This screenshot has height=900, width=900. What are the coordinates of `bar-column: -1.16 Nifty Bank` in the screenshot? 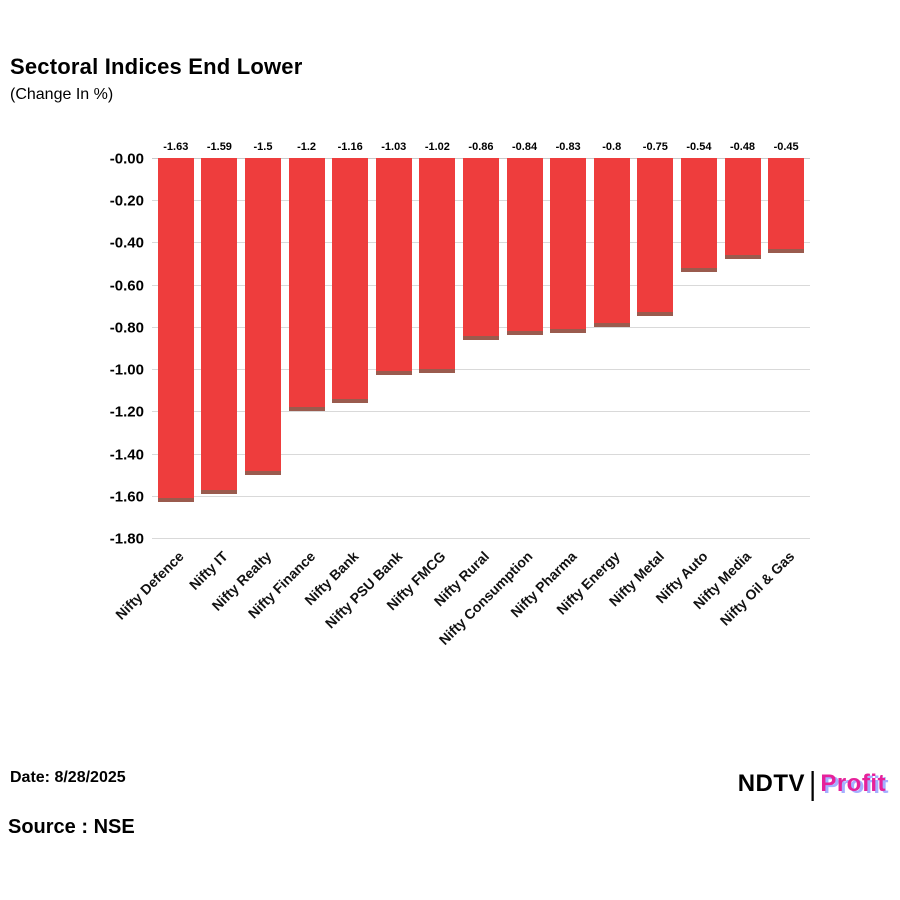 It's located at (336, 374).